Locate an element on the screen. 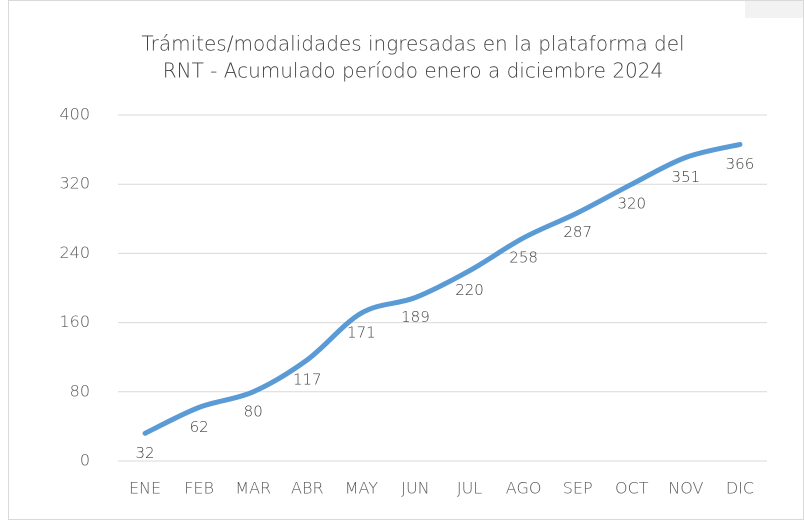 This screenshot has height=521, width=804. x-tick-label: DIC is located at coordinates (740, 488).